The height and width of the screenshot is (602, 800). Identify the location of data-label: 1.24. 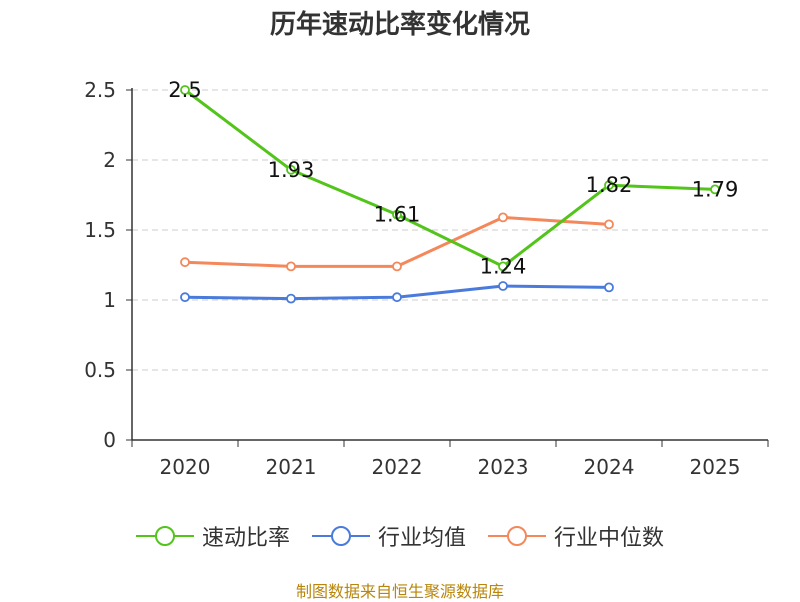
(503, 266).